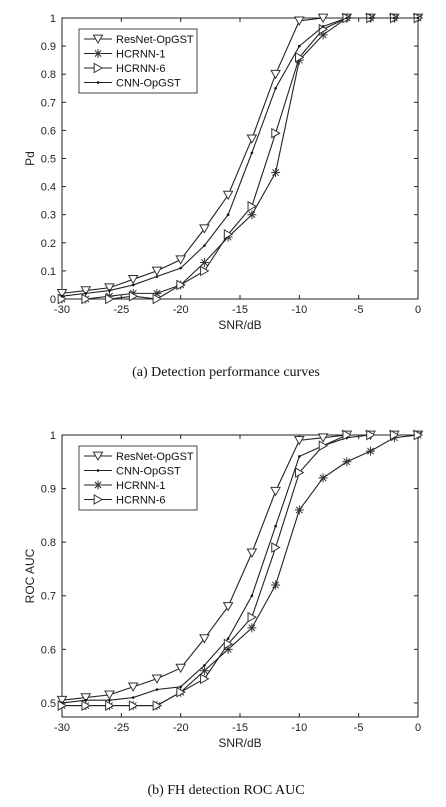 This screenshot has width=446, height=807. I want to click on legend-label: HCRNN-1, so click(141, 486).